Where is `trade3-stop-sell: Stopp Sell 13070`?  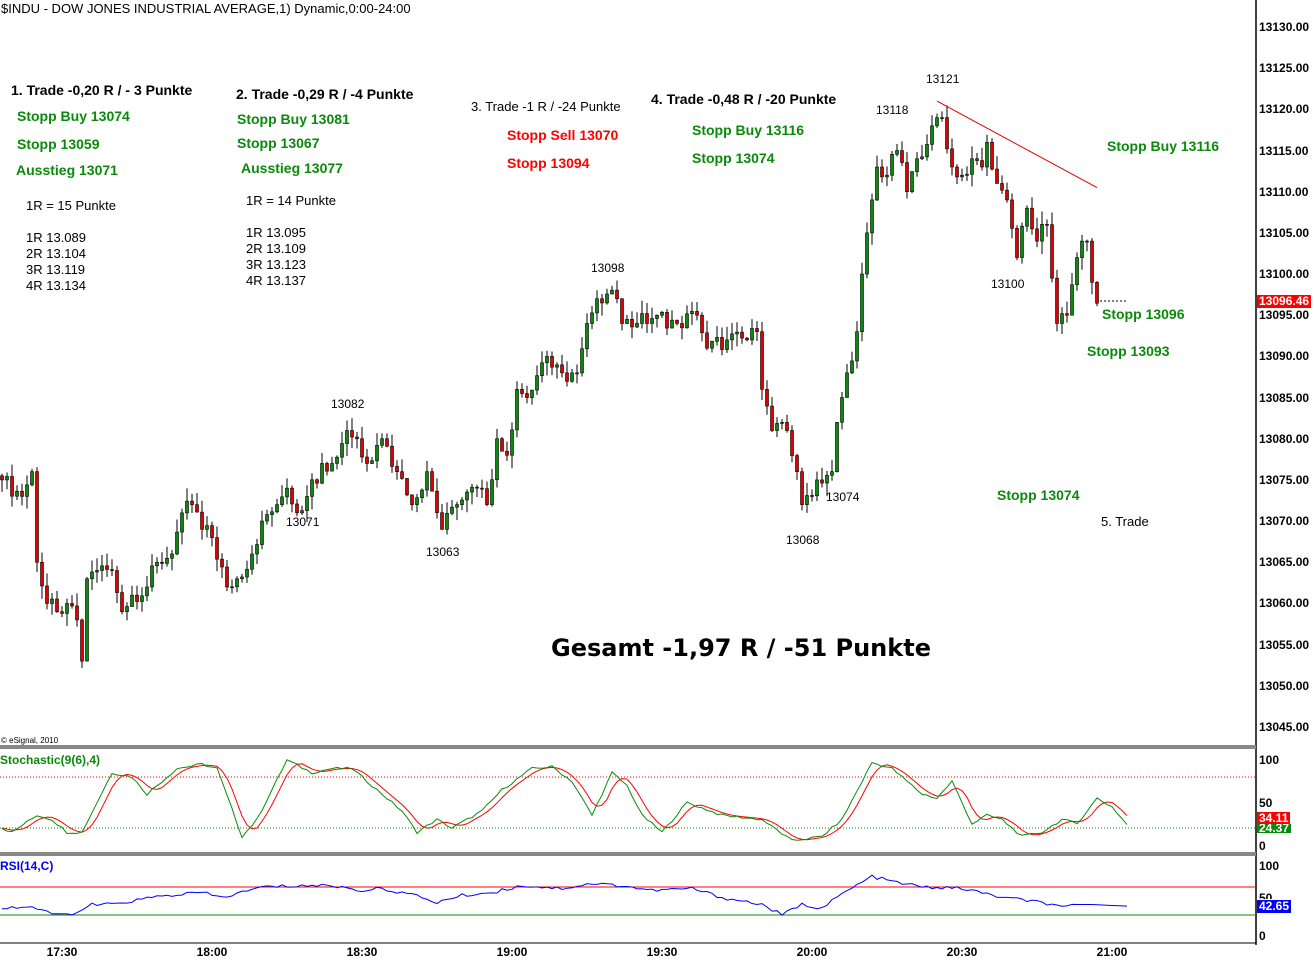
trade3-stop-sell: Stopp Sell 13070 is located at coordinates (563, 135).